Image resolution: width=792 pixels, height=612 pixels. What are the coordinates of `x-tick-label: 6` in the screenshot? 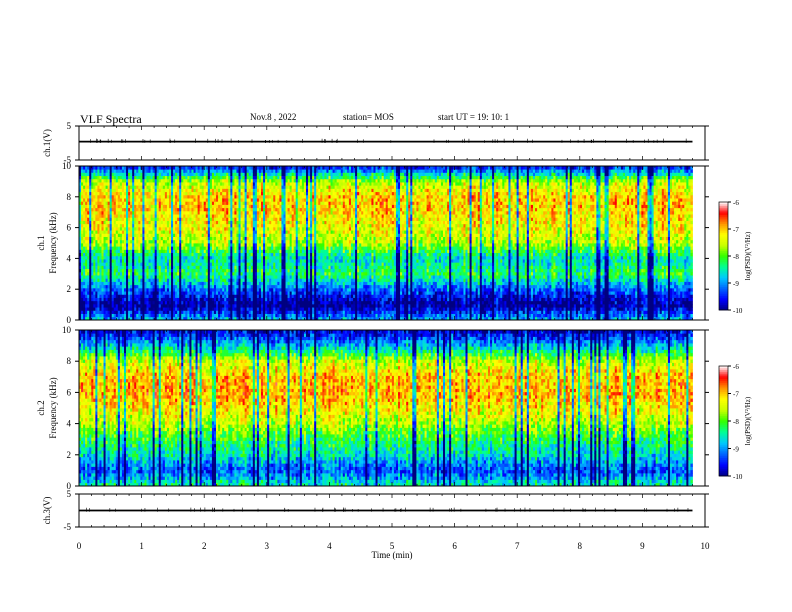 It's located at (454, 546).